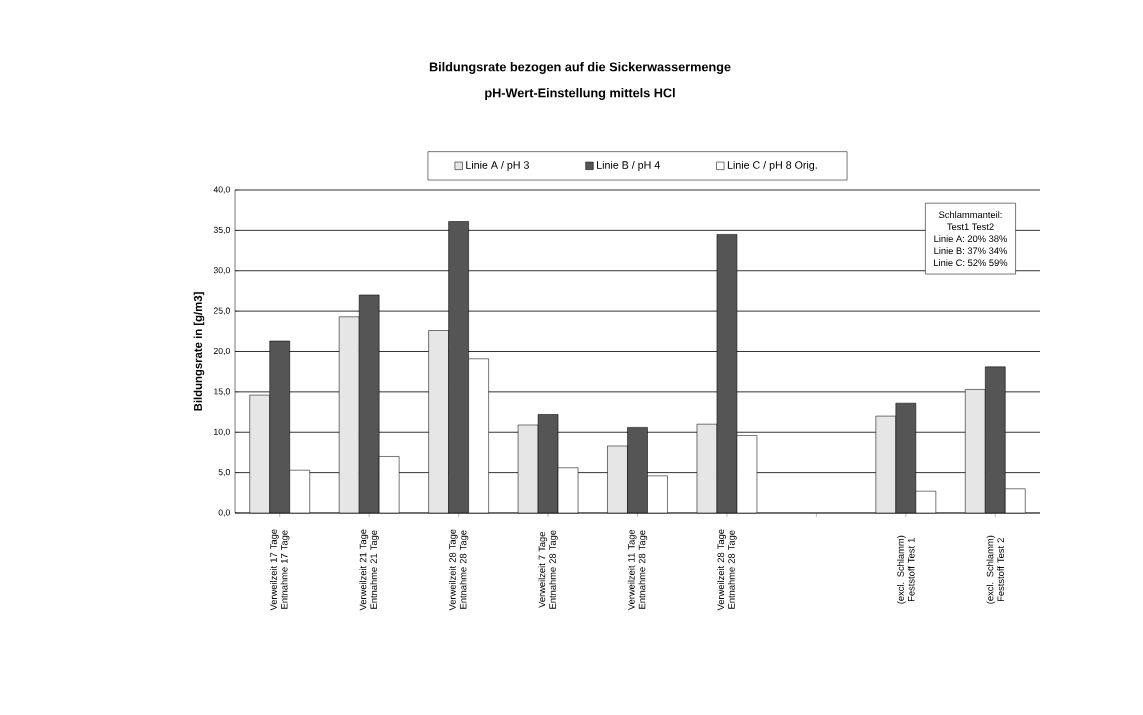  I want to click on chart-title: Bildungsrate bezogen auf die Sickerwassermenge, so click(580, 68).